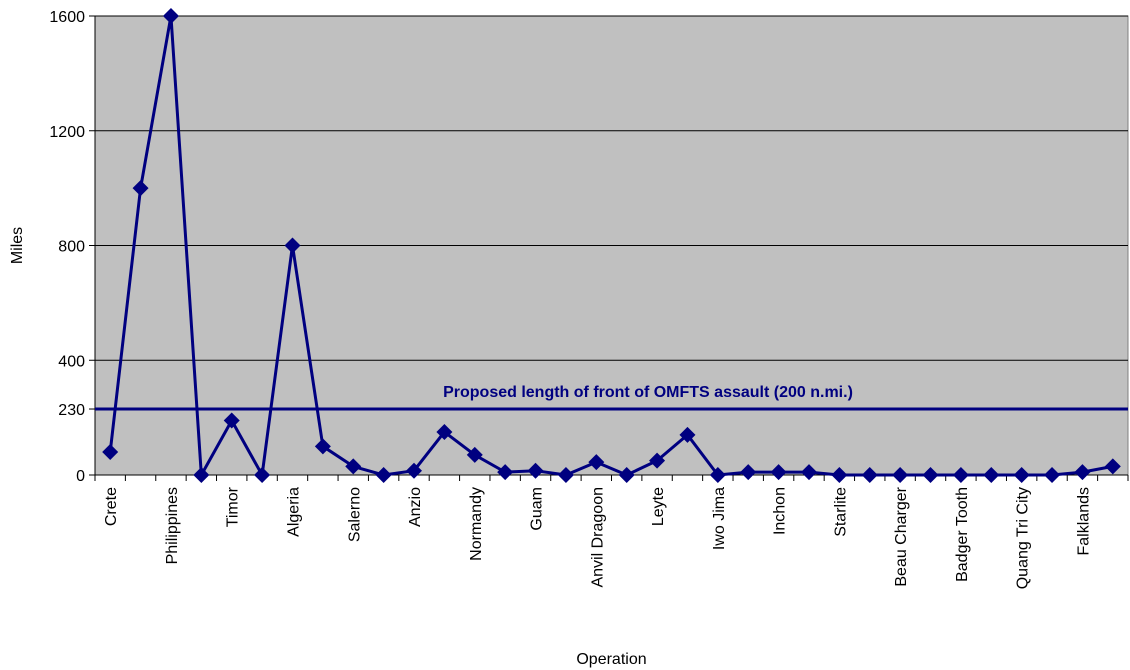 The image size is (1130, 670). I want to click on x-tick-label: Iwo Jima, so click(719, 518).